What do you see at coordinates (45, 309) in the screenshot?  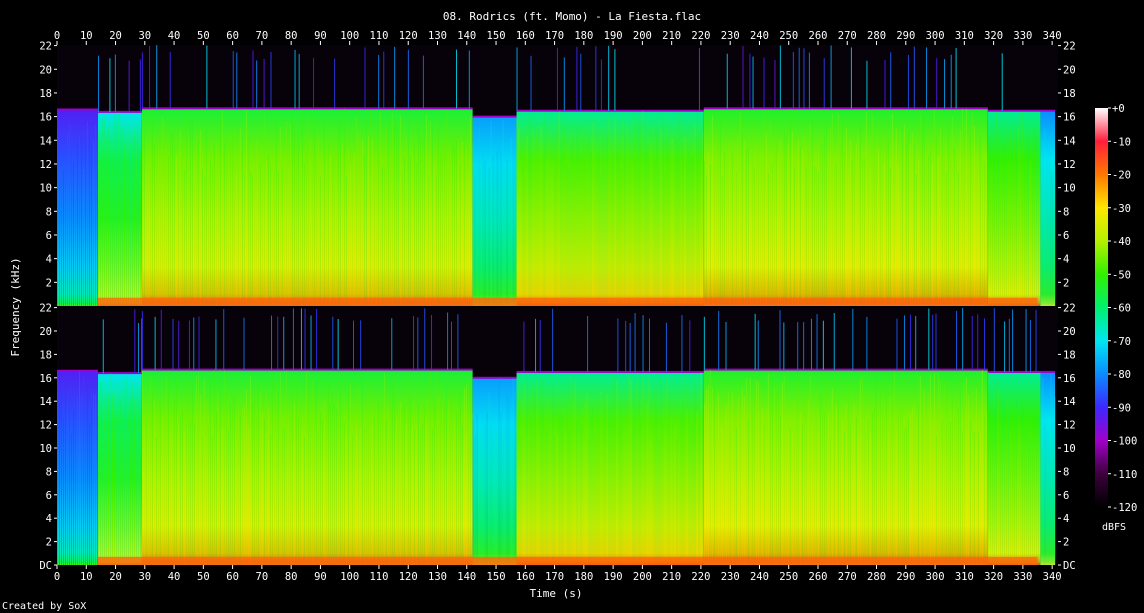 I see `y-tick-label-left: 22` at bounding box center [45, 309].